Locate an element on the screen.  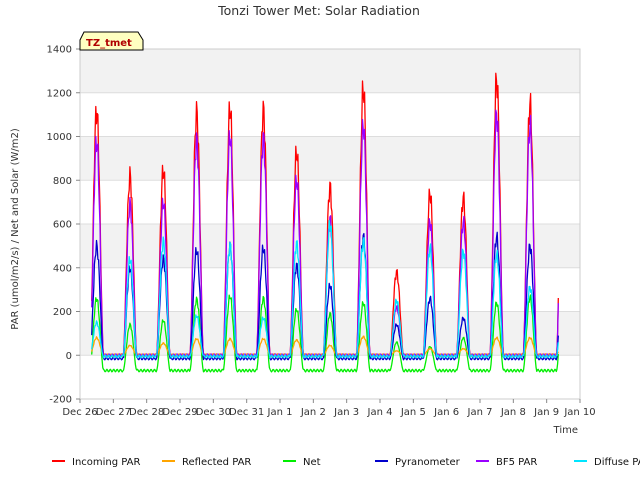
y-tick-label: 800 is located at coordinates (62, 181).